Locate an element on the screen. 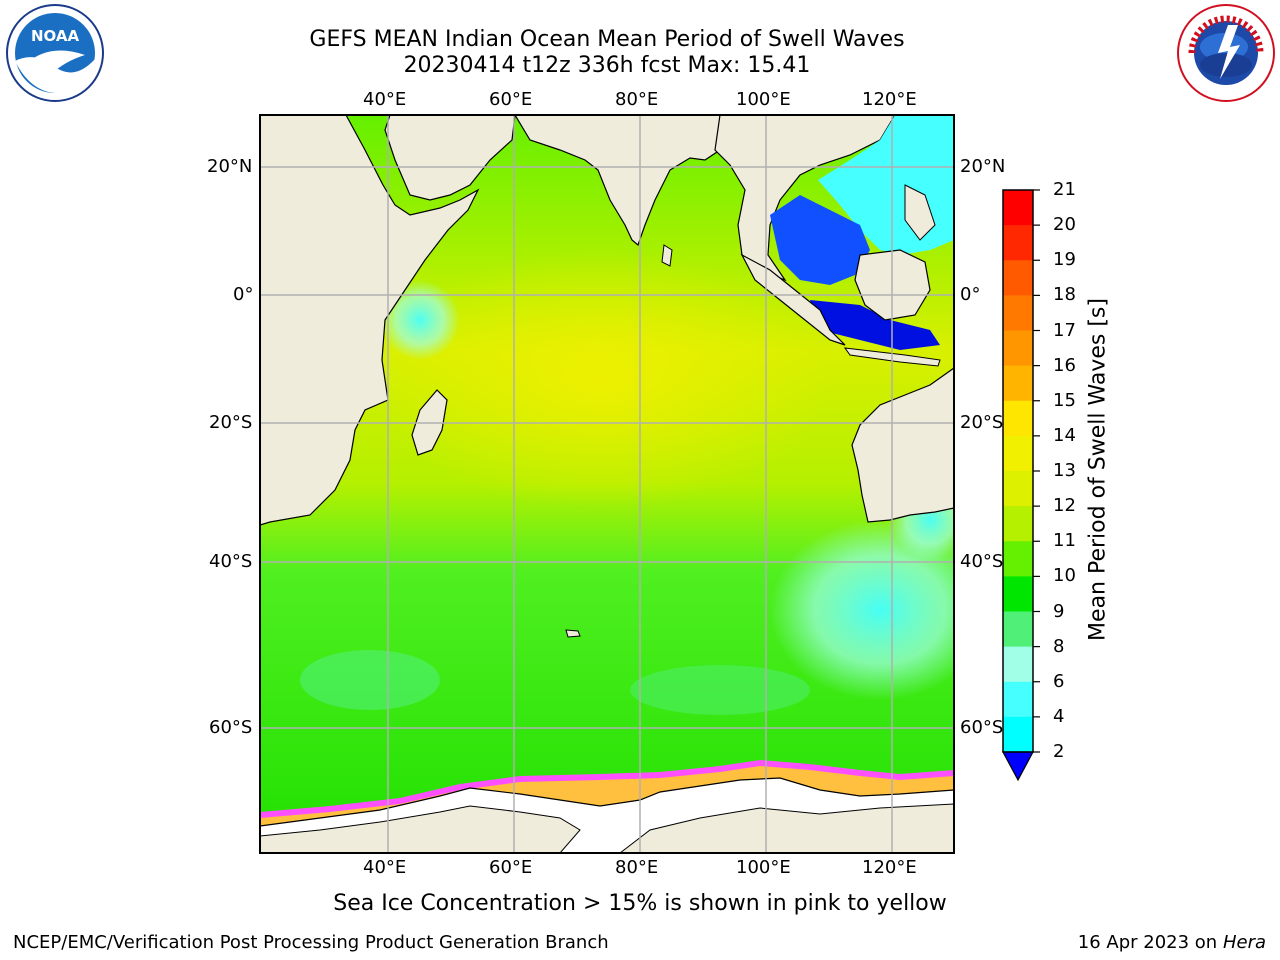 This screenshot has height=960, width=1280. date-text: 16 Apr 2023 on is located at coordinates (1150, 942).